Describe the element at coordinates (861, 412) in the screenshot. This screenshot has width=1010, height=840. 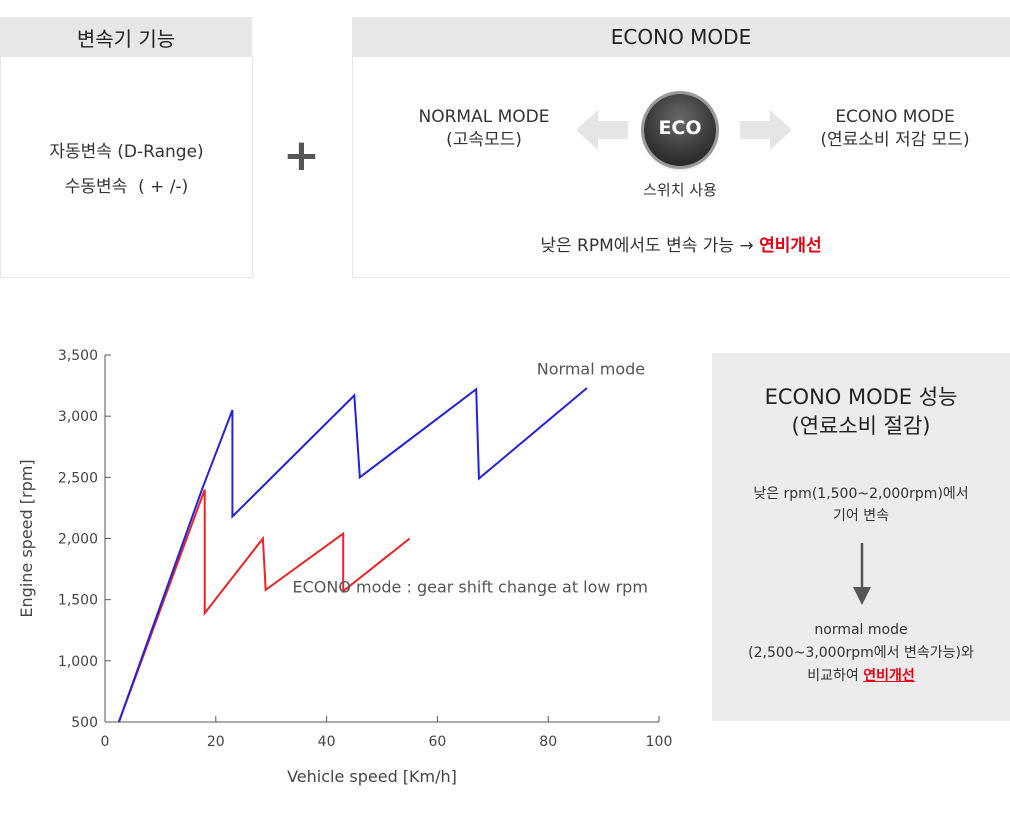
I see `performance-title: ECONO MODE 성능 (연료소비 절감)` at that location.